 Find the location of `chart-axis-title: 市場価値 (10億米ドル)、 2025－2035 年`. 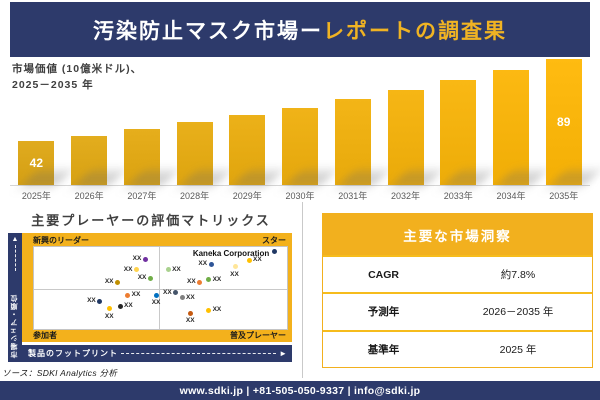

chart-axis-title: 市場価値 (10億米ドル)、 2025－2035 年 is located at coordinates (77, 78).